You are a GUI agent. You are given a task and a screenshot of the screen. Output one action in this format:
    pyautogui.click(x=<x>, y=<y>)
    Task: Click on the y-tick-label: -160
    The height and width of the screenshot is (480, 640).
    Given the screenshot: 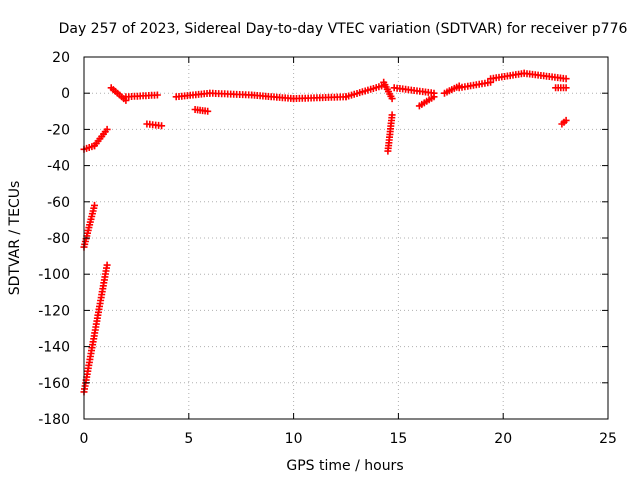 What is the action you would take?
    pyautogui.click(x=54, y=384)
    